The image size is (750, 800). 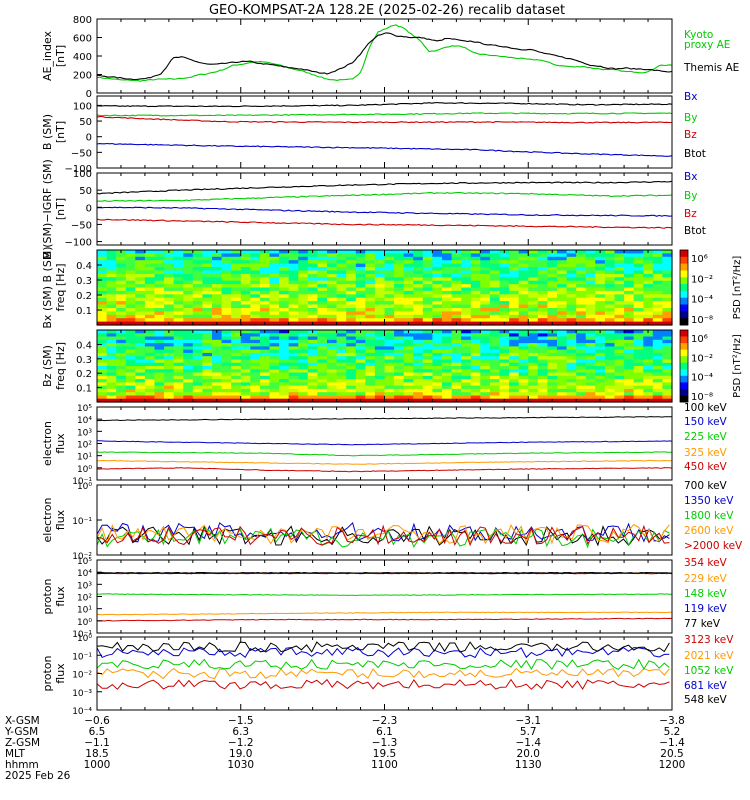 What do you see at coordinates (82, 39) in the screenshot?
I see `y-tick-label: 600` at bounding box center [82, 39].